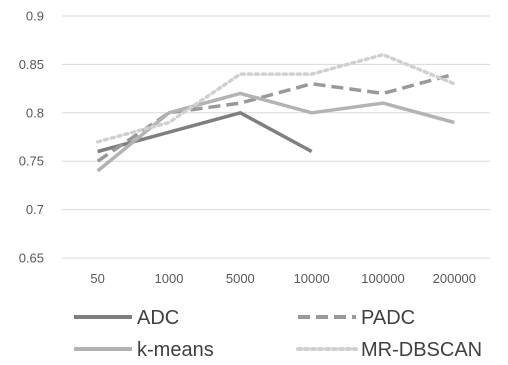  What do you see at coordinates (240, 278) in the screenshot?
I see `x-tick-label: 5000` at bounding box center [240, 278].